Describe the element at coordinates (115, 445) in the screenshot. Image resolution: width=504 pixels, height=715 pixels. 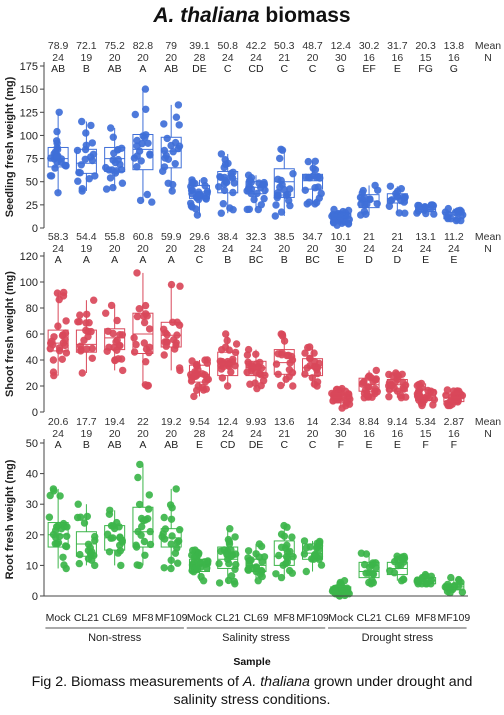
I see `significance-letter: AB` at that location.